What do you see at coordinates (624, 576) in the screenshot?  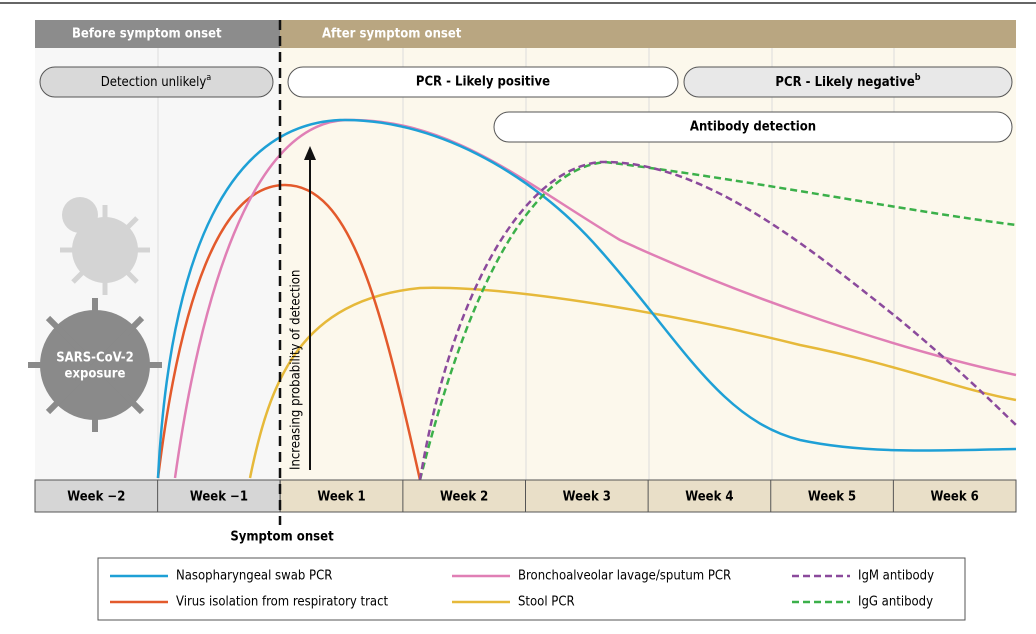 I see `legend-label: Bronchoalveolar lavage/sputum PCR` at bounding box center [624, 576].